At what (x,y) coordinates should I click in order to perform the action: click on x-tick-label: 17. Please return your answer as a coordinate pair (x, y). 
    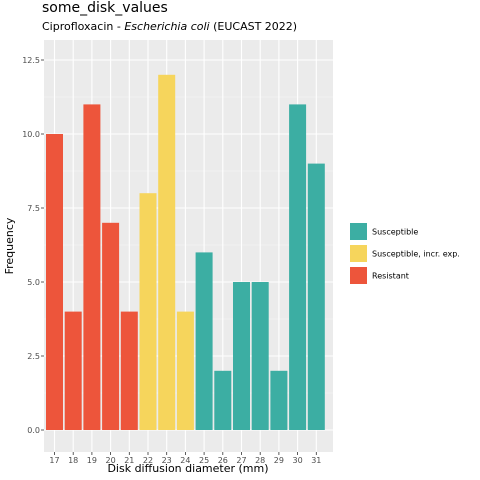
    Looking at the image, I should click on (54, 460).